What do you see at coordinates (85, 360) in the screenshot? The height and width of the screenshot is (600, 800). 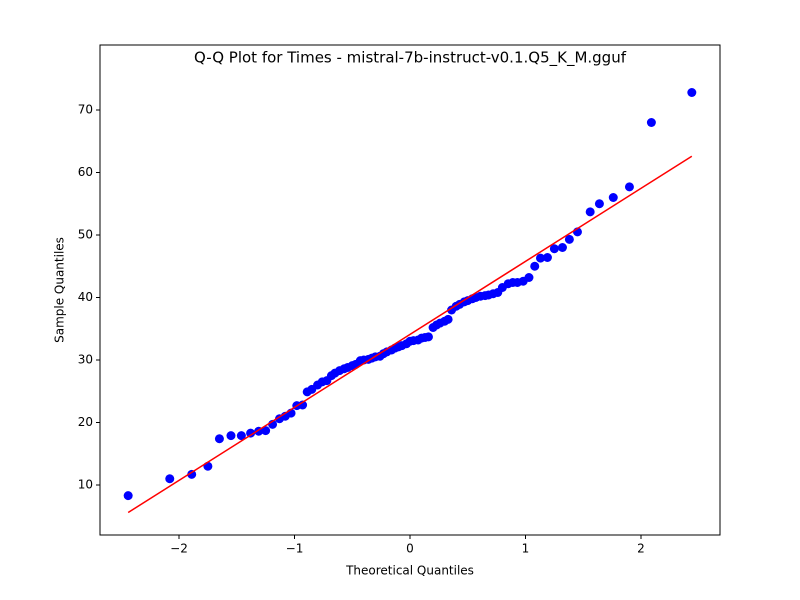 I see `y-tick-label: 30` at bounding box center [85, 360].